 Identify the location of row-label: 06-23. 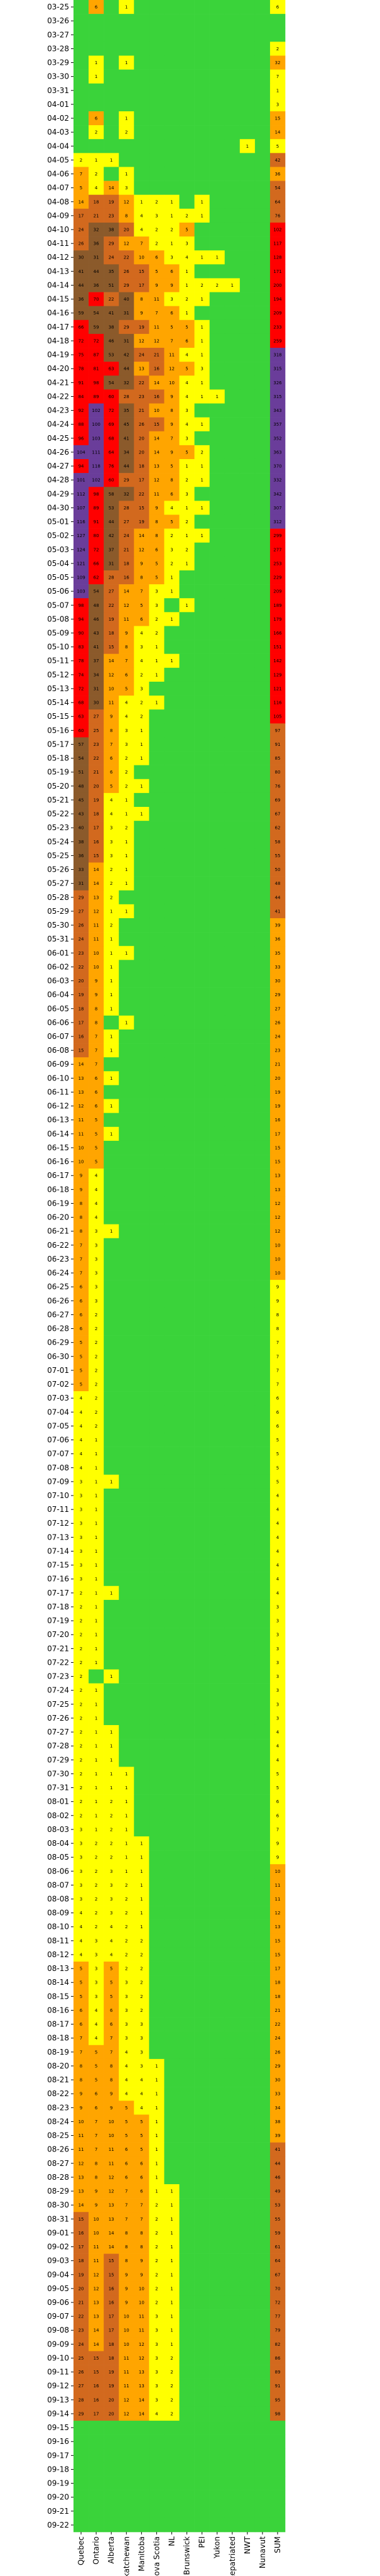
(58, 1259).